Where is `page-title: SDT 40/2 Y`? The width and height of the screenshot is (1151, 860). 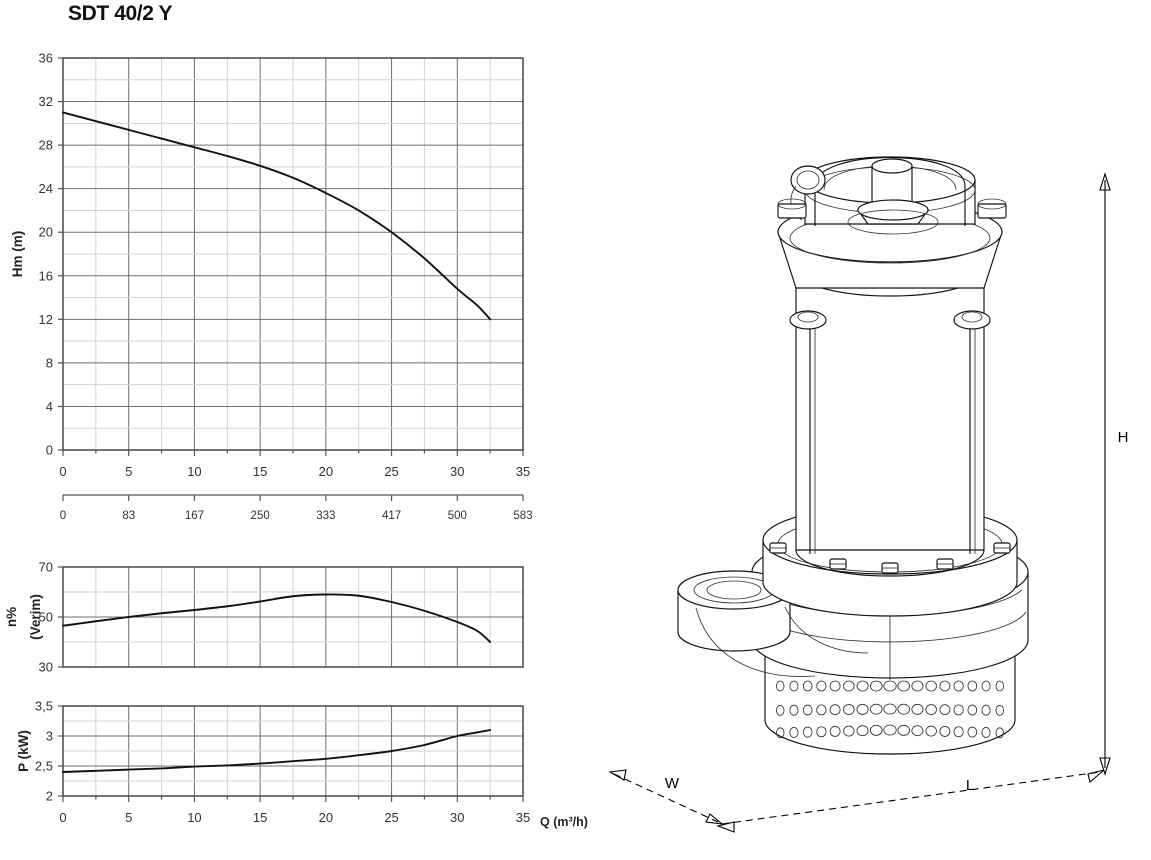
page-title: SDT 40/2 Y is located at coordinates (120, 13).